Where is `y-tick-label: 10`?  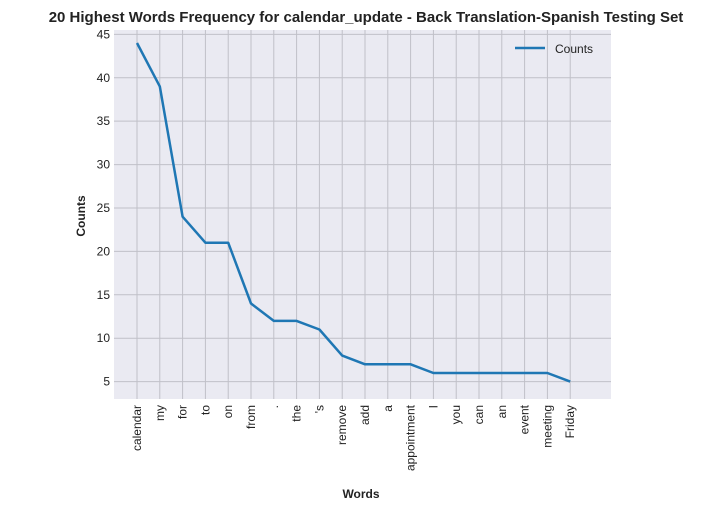 y-tick-label: 10 is located at coordinates (104, 338).